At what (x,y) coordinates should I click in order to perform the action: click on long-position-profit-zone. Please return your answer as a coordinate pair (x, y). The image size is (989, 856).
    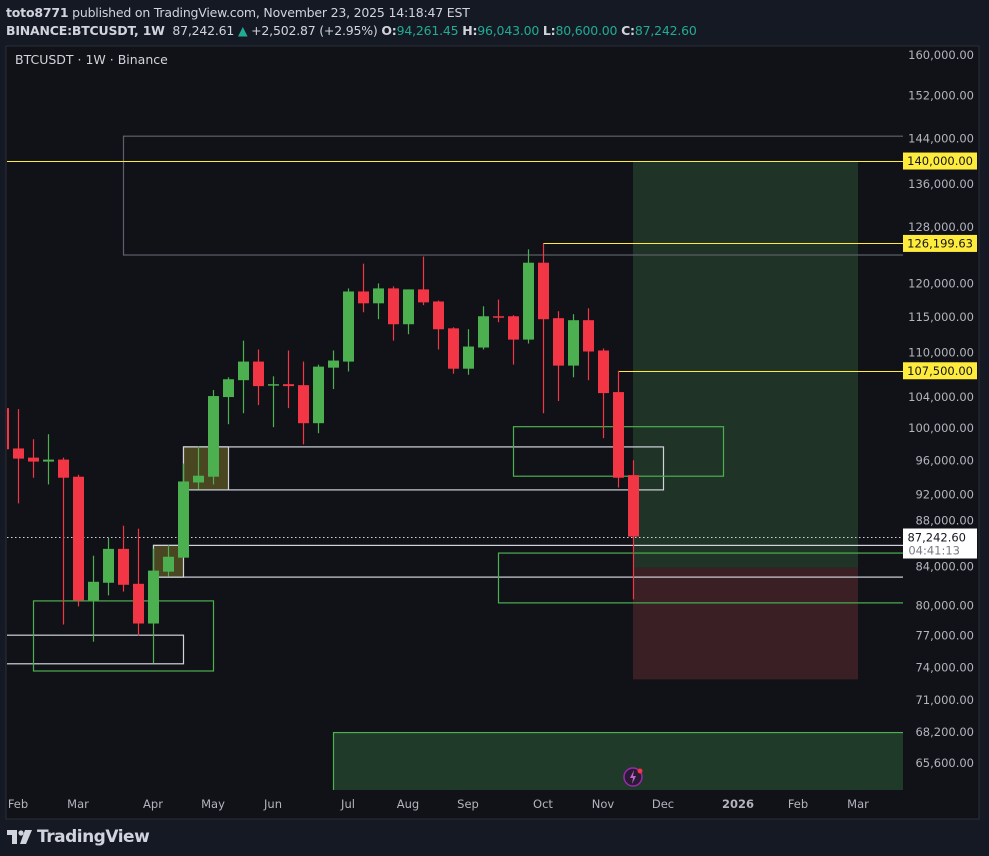
    Looking at the image, I should click on (745, 364).